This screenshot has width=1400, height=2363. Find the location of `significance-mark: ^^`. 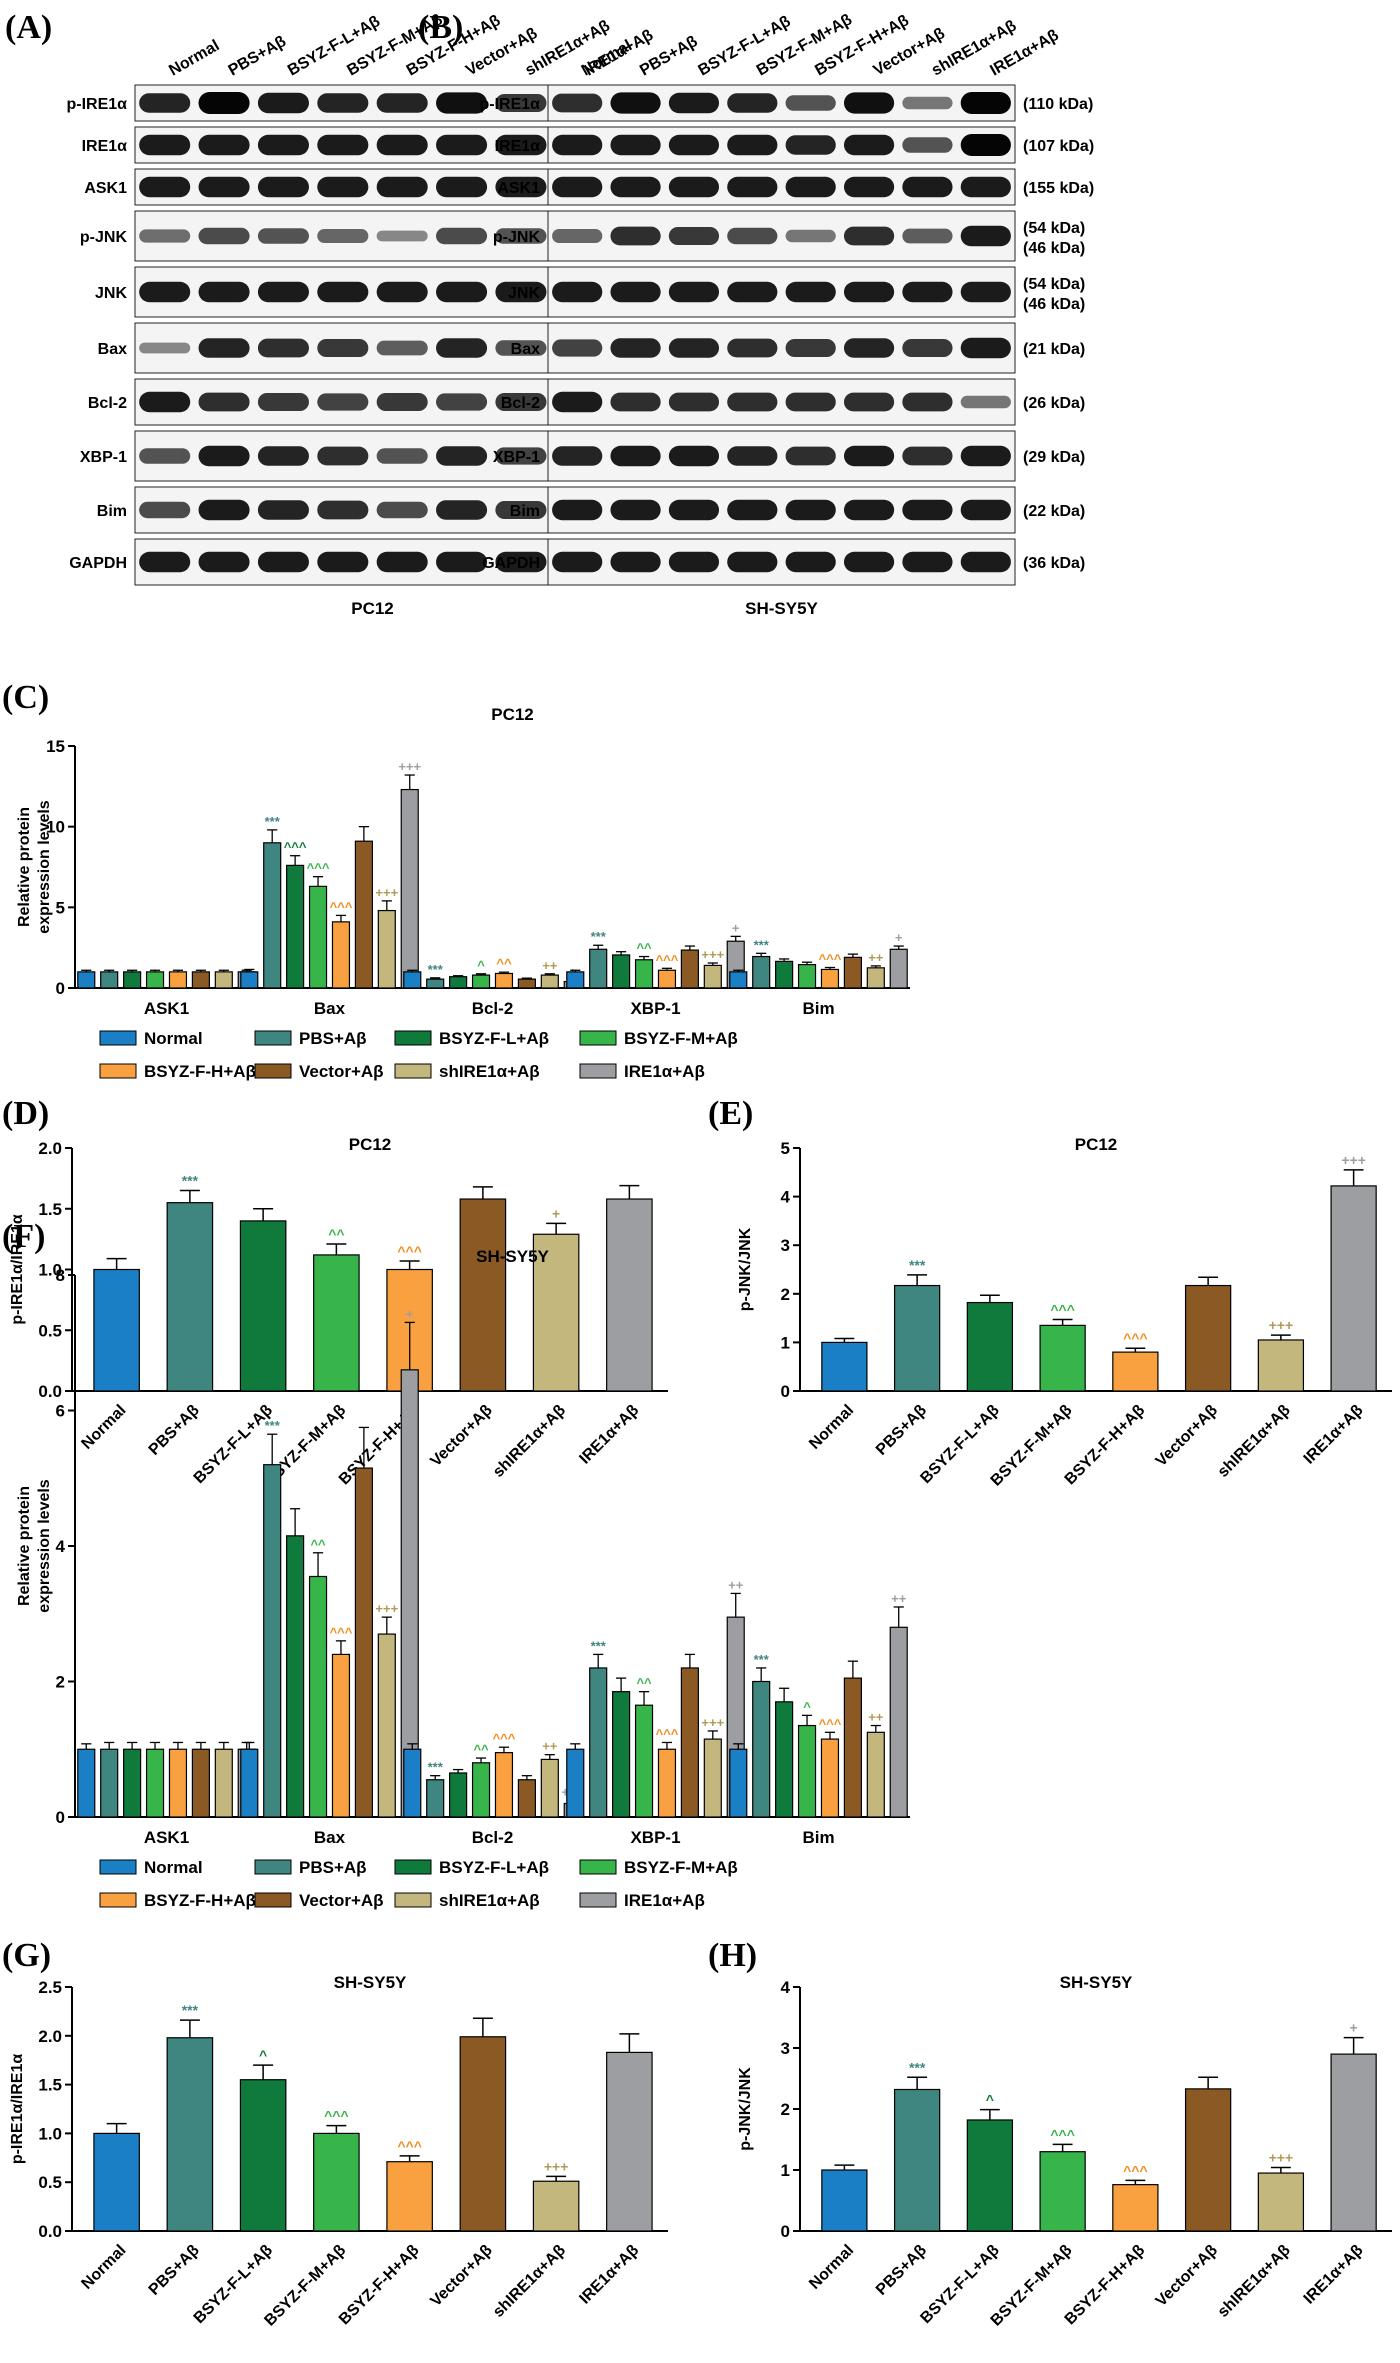

significance-mark: ^^ is located at coordinates (336, 1234).